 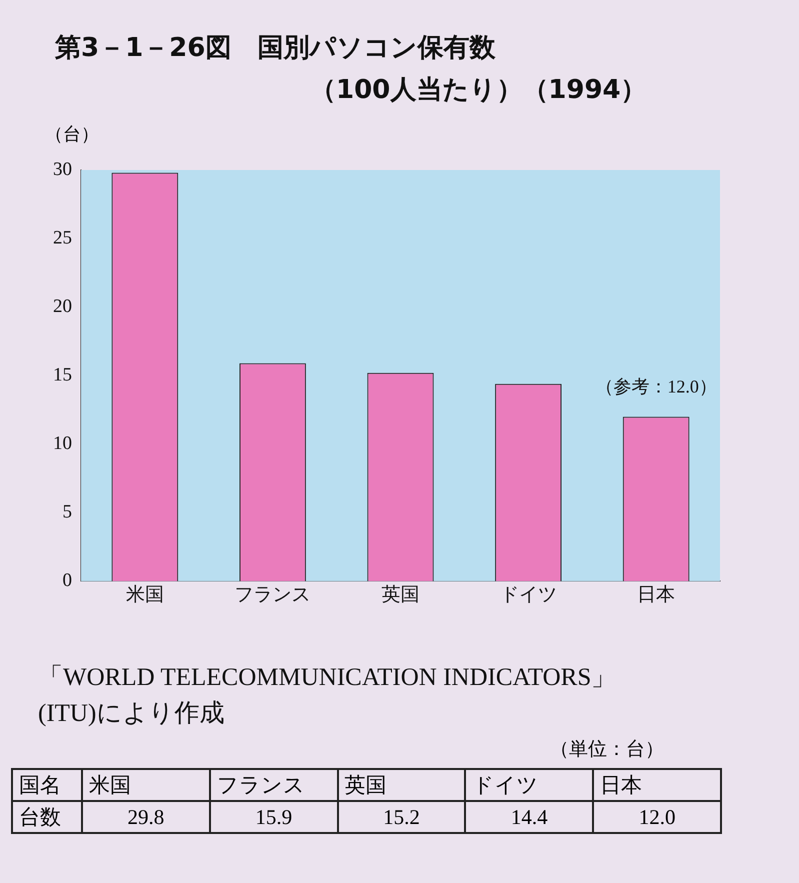 What do you see at coordinates (505, 785) in the screenshot?
I see `category-label: ドイツ` at bounding box center [505, 785].